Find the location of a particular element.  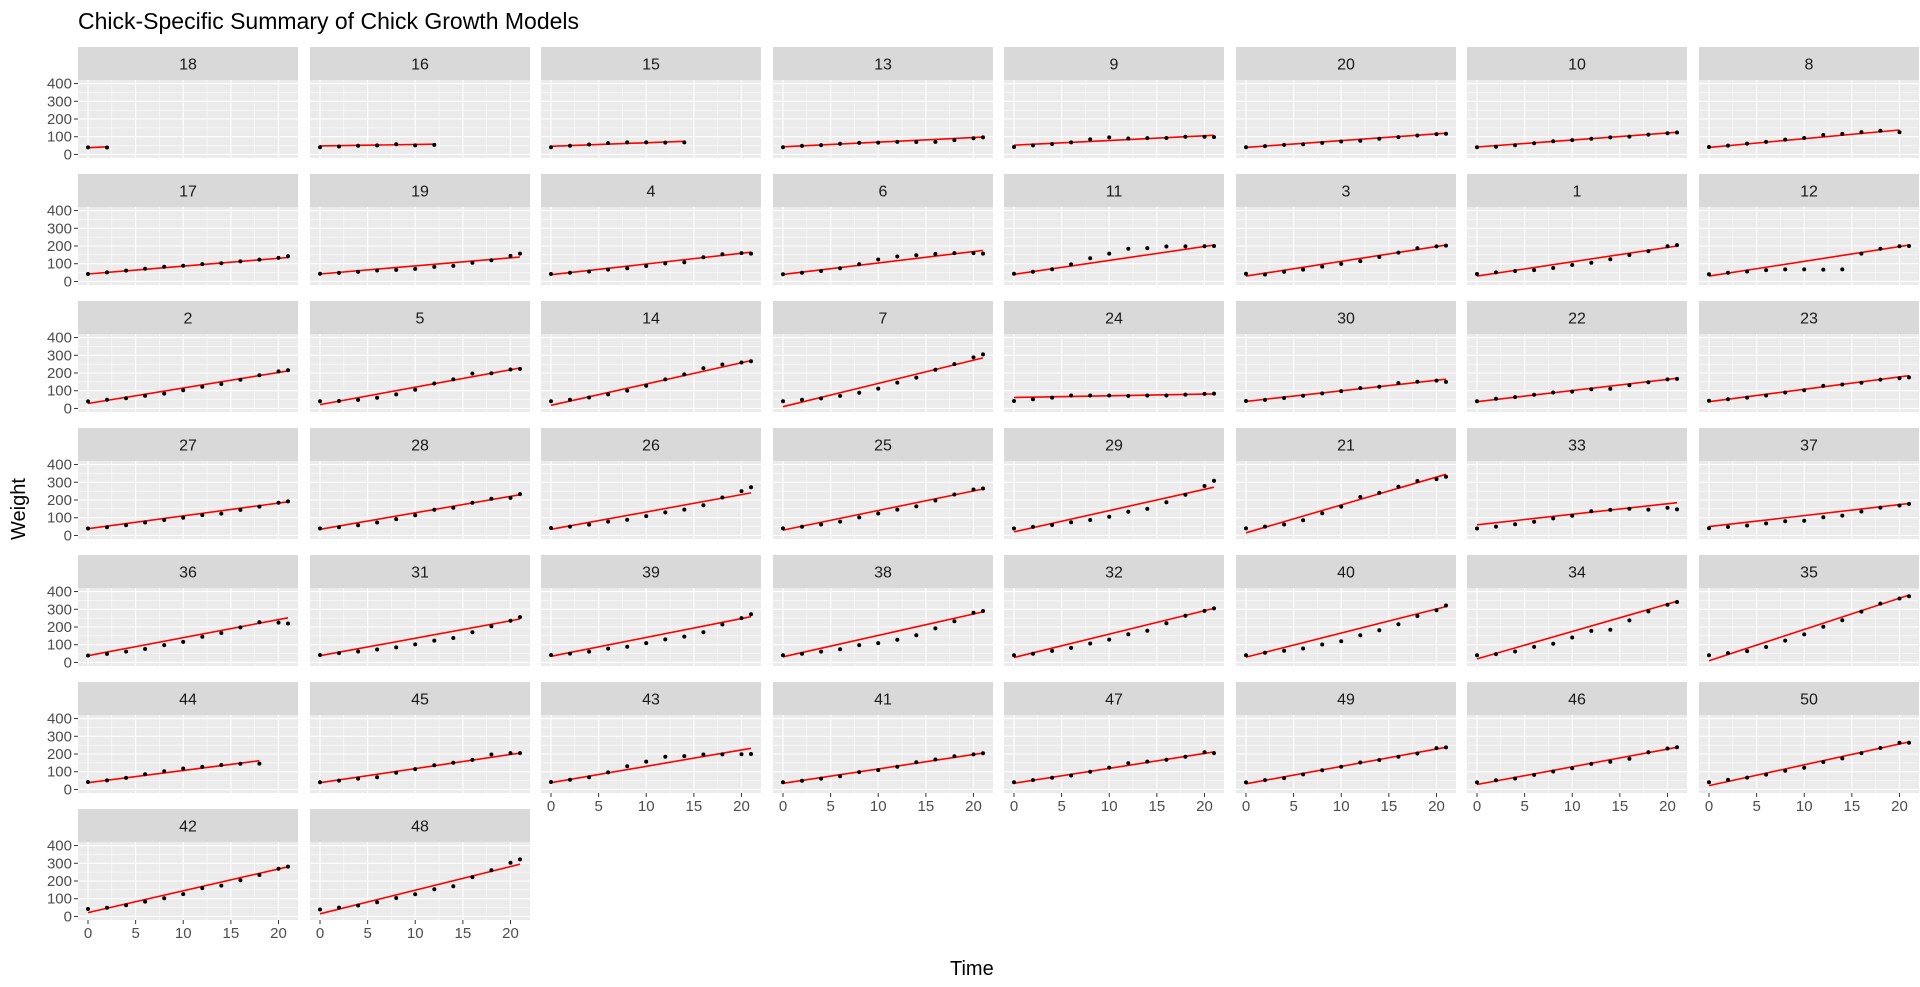

facet-panel-19: 19 is located at coordinates (420, 229).